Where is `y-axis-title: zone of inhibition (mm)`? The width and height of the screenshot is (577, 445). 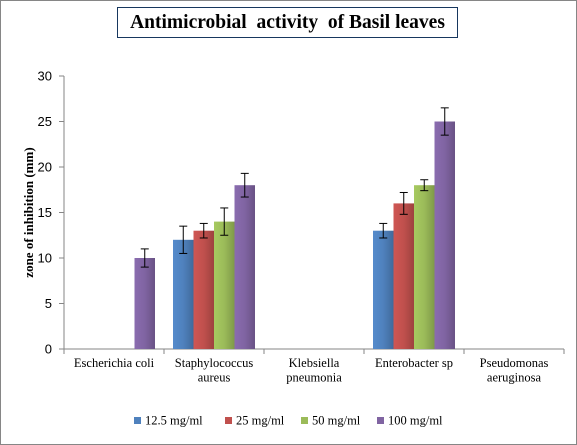 y-axis-title: zone of inhibition (mm) is located at coordinates (28, 212).